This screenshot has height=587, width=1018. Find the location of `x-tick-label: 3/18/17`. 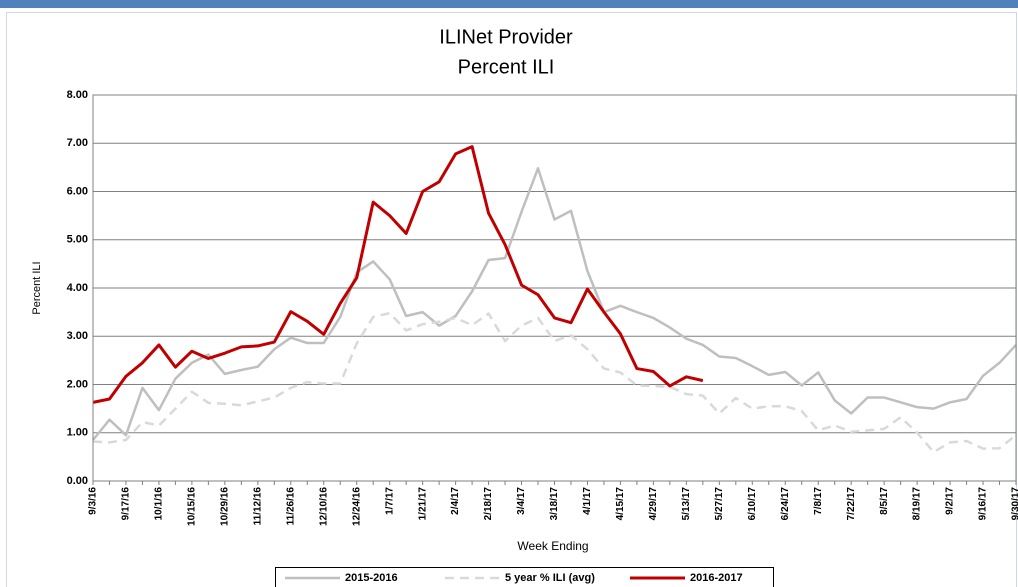

x-tick-label: 3/18/17 is located at coordinates (554, 504).